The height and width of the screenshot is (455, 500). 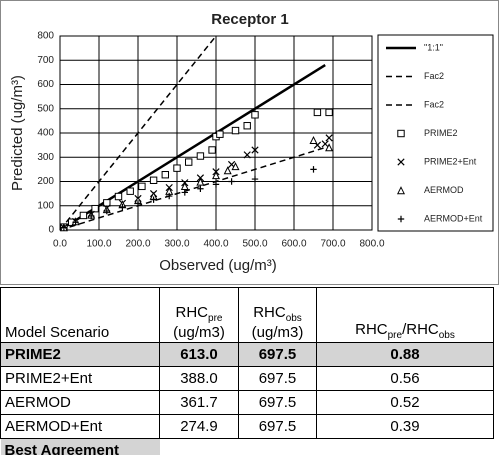 What do you see at coordinates (199, 354) in the screenshot?
I see `table-cell: 613.0` at bounding box center [199, 354].